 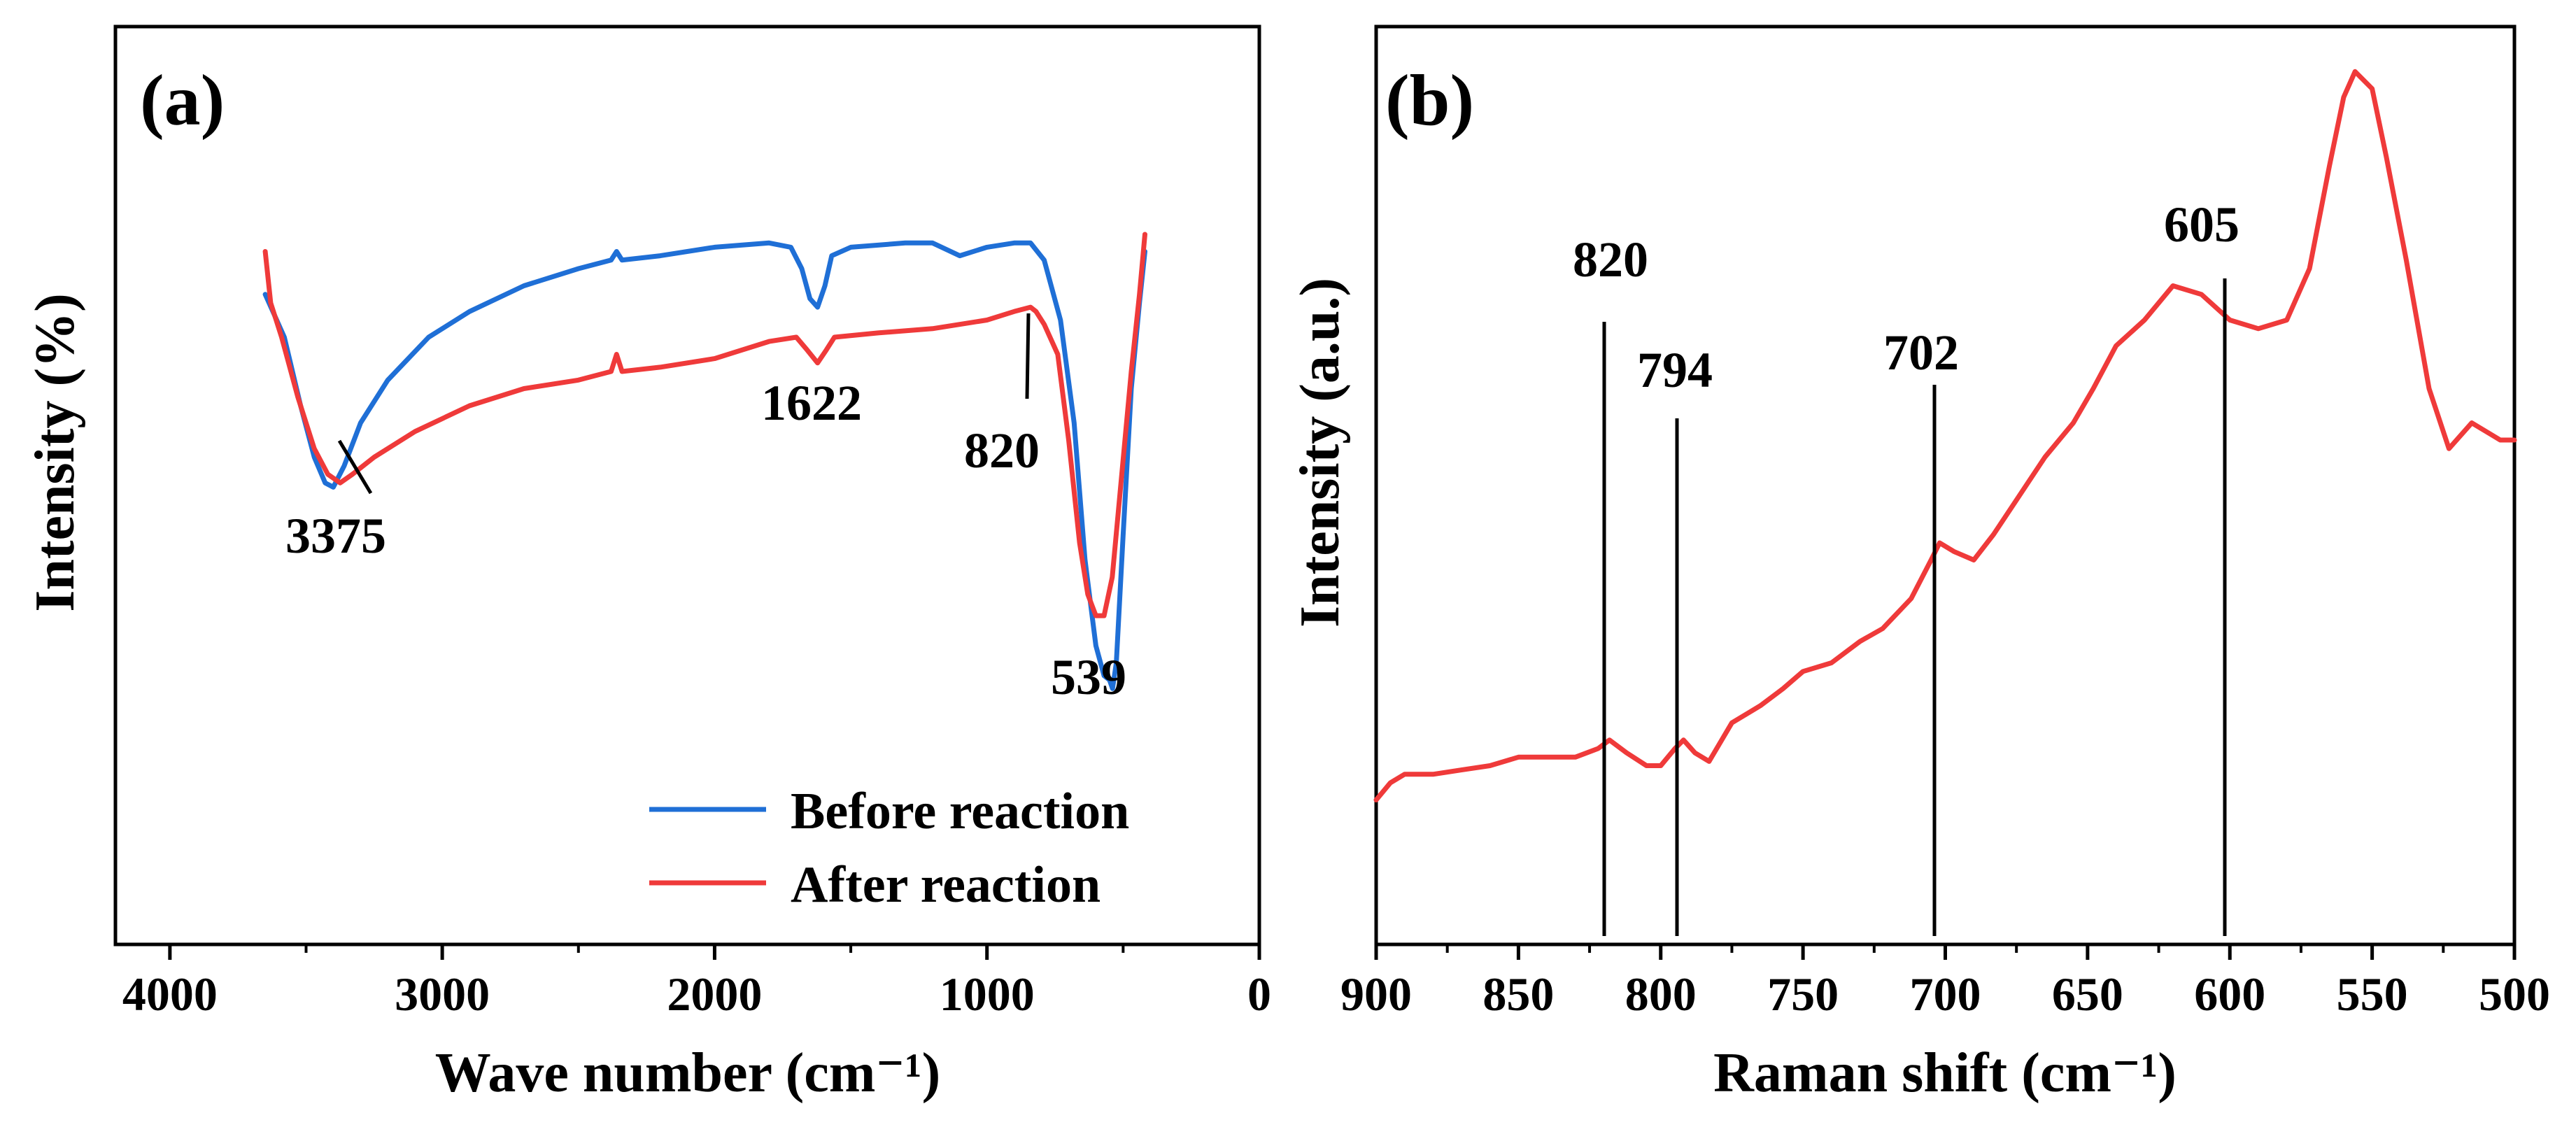 What do you see at coordinates (687, 1073) in the screenshot?
I see `panel-a-x-axis-title: Wave number (cm⁻¹)` at bounding box center [687, 1073].